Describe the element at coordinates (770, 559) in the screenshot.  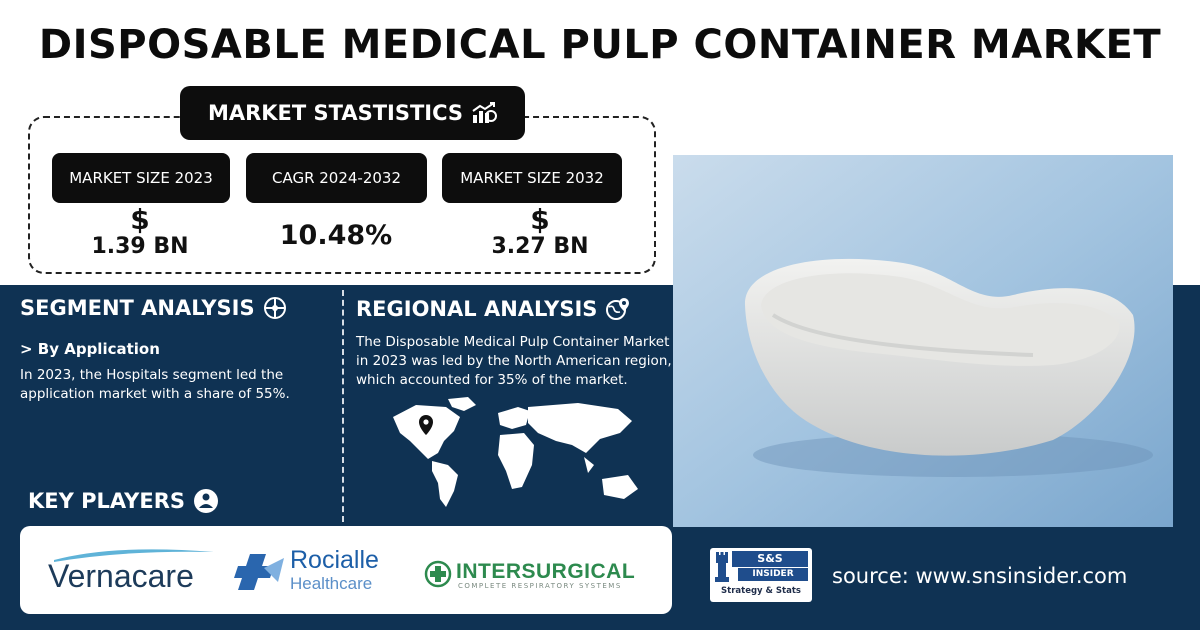
I see `sns-logo-top: S&S` at that location.